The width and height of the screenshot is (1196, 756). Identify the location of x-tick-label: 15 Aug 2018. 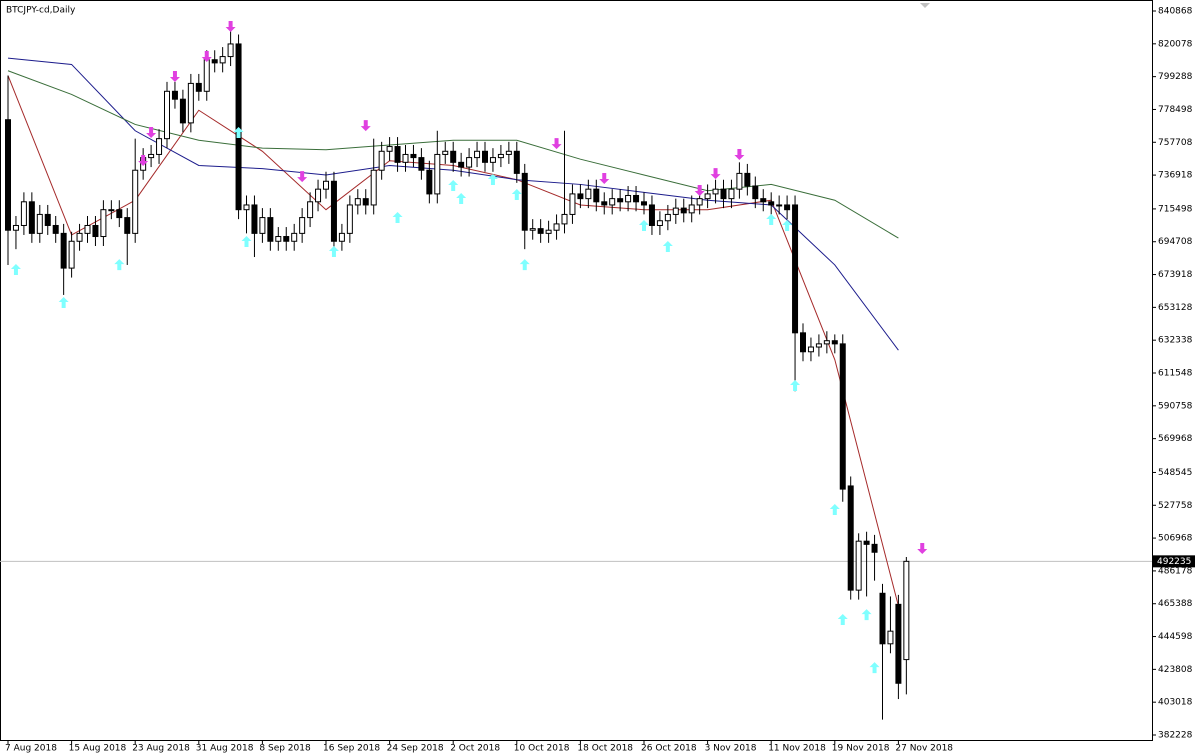
(98, 749).